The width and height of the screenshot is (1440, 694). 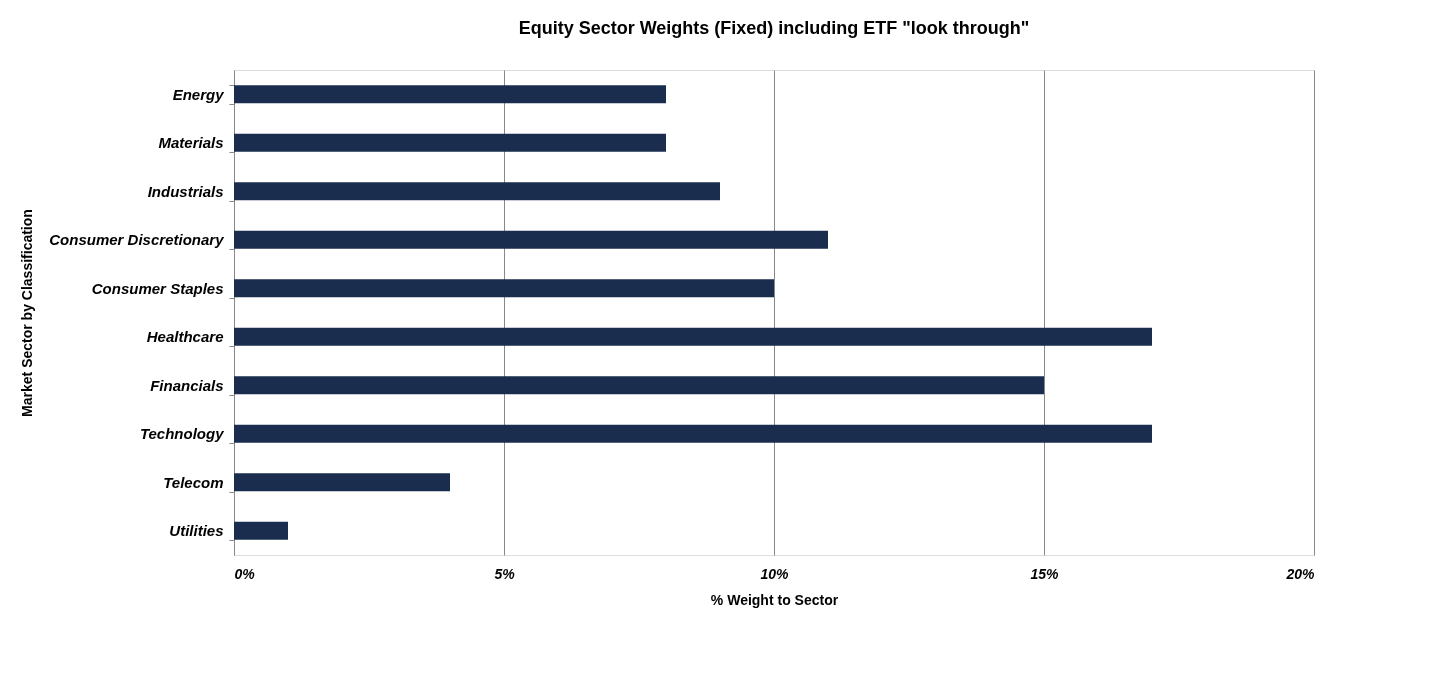 I want to click on x-tick-label: 0%, so click(x=245, y=573).